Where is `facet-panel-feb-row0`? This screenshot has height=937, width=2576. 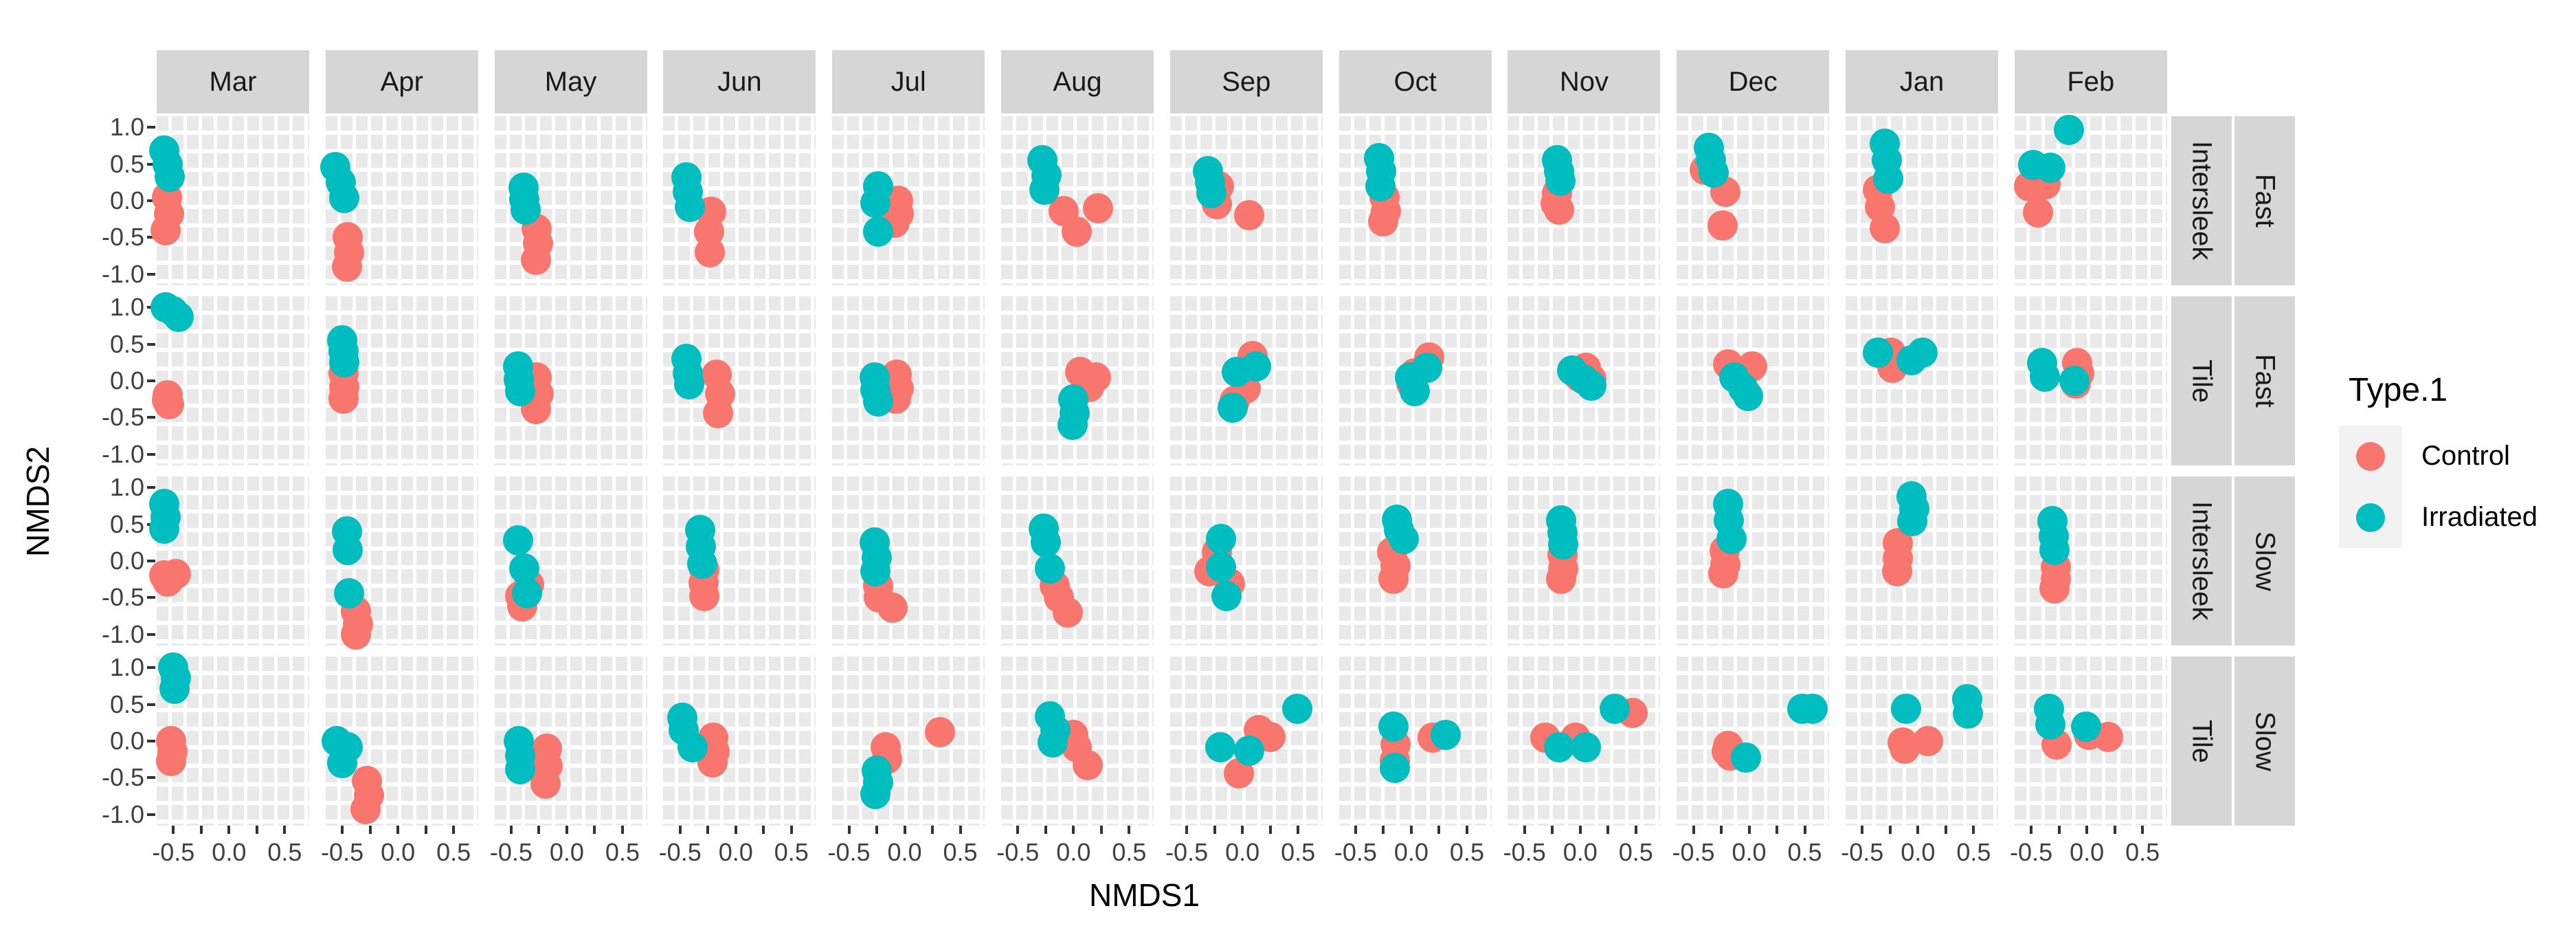
facet-panel-feb-row0 is located at coordinates (2090, 200).